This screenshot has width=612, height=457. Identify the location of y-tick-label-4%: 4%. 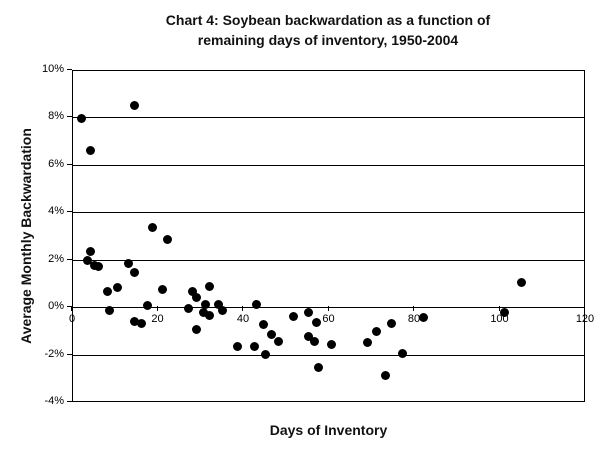
(56, 211).